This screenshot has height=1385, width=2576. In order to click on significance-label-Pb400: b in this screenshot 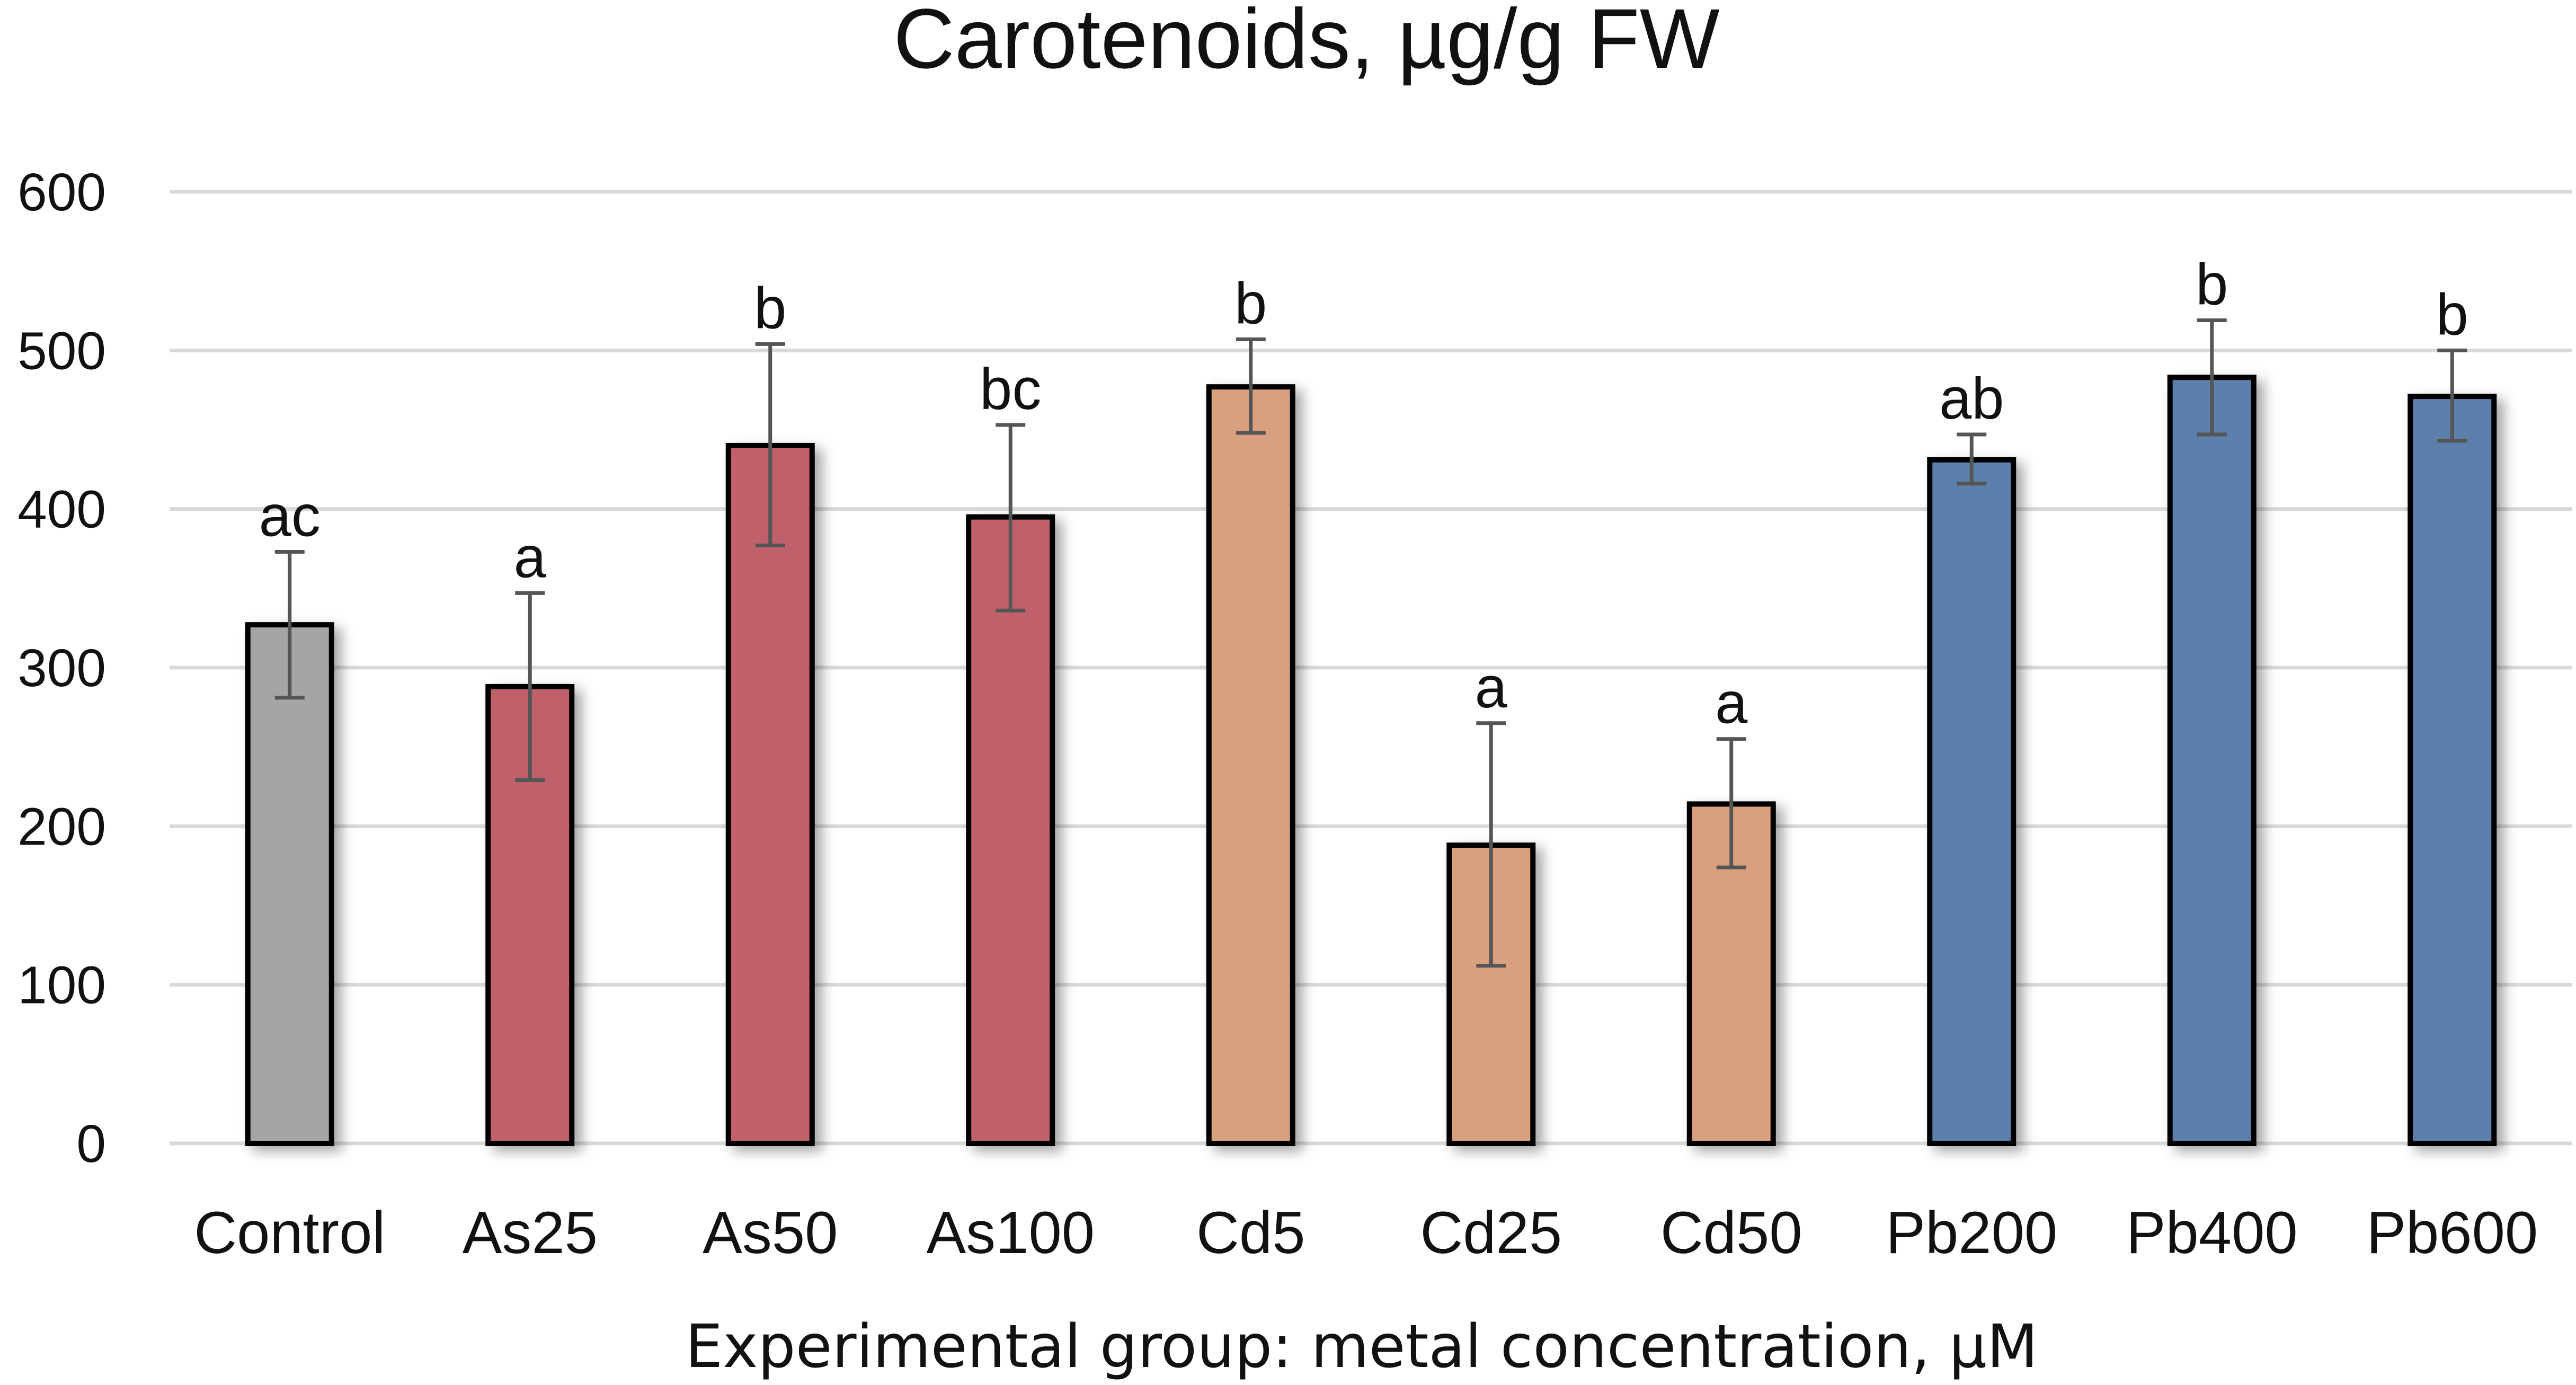, I will do `click(2212, 284)`.